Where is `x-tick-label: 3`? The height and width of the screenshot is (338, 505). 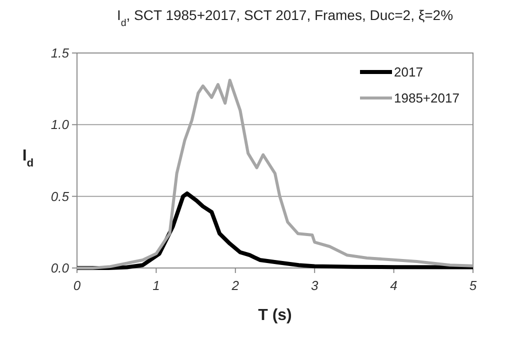
x-tick-label: 3 is located at coordinates (314, 285).